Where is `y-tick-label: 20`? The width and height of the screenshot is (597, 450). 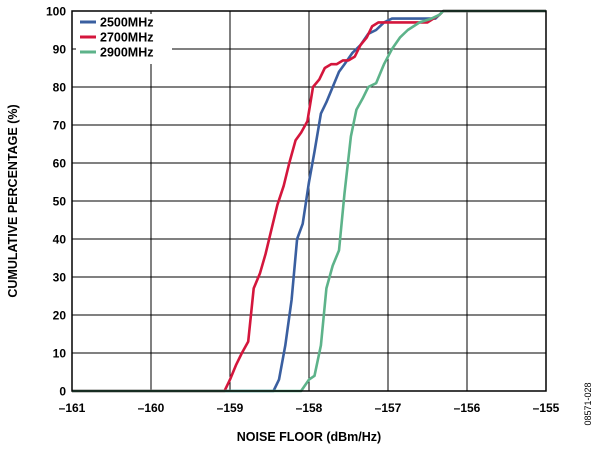
y-tick-label: 20 is located at coordinates (60, 316).